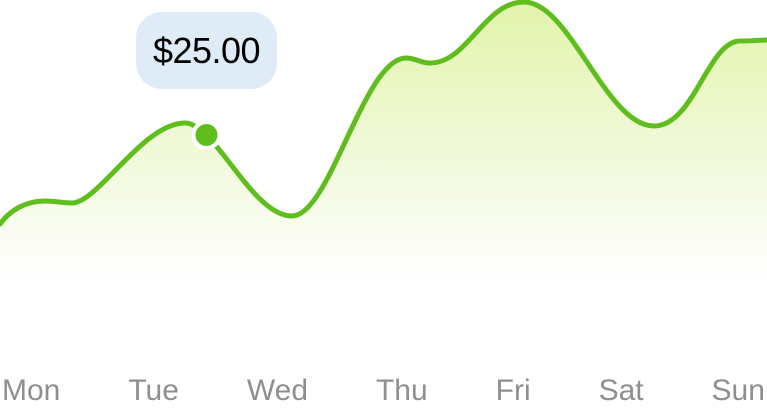 The image size is (767, 412). Describe the element at coordinates (153, 390) in the screenshot. I see `x-axis-label-tue: Tue` at that location.